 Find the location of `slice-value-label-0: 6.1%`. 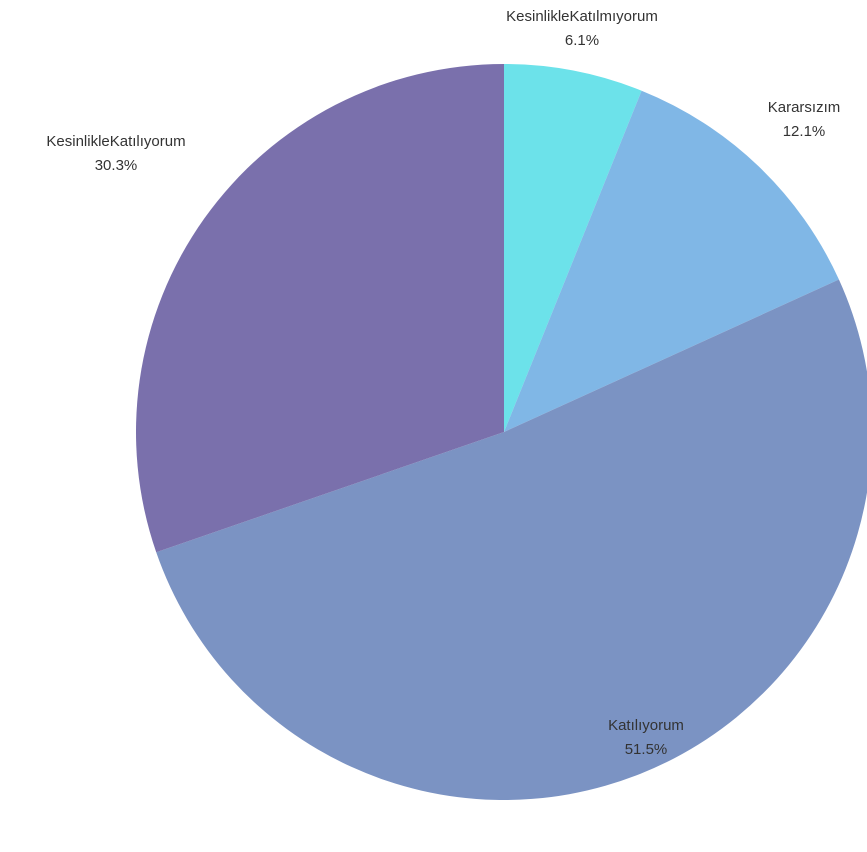

slice-value-label-0: 6.1% is located at coordinates (582, 40).